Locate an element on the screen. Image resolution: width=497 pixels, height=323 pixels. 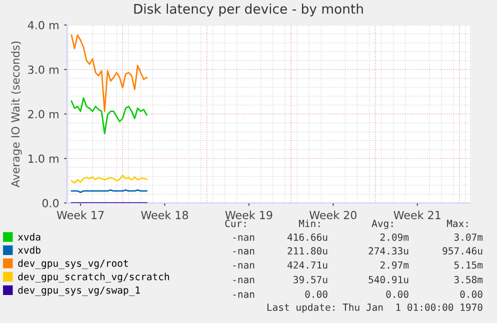
text: 3.07m is located at coordinates (468, 237).